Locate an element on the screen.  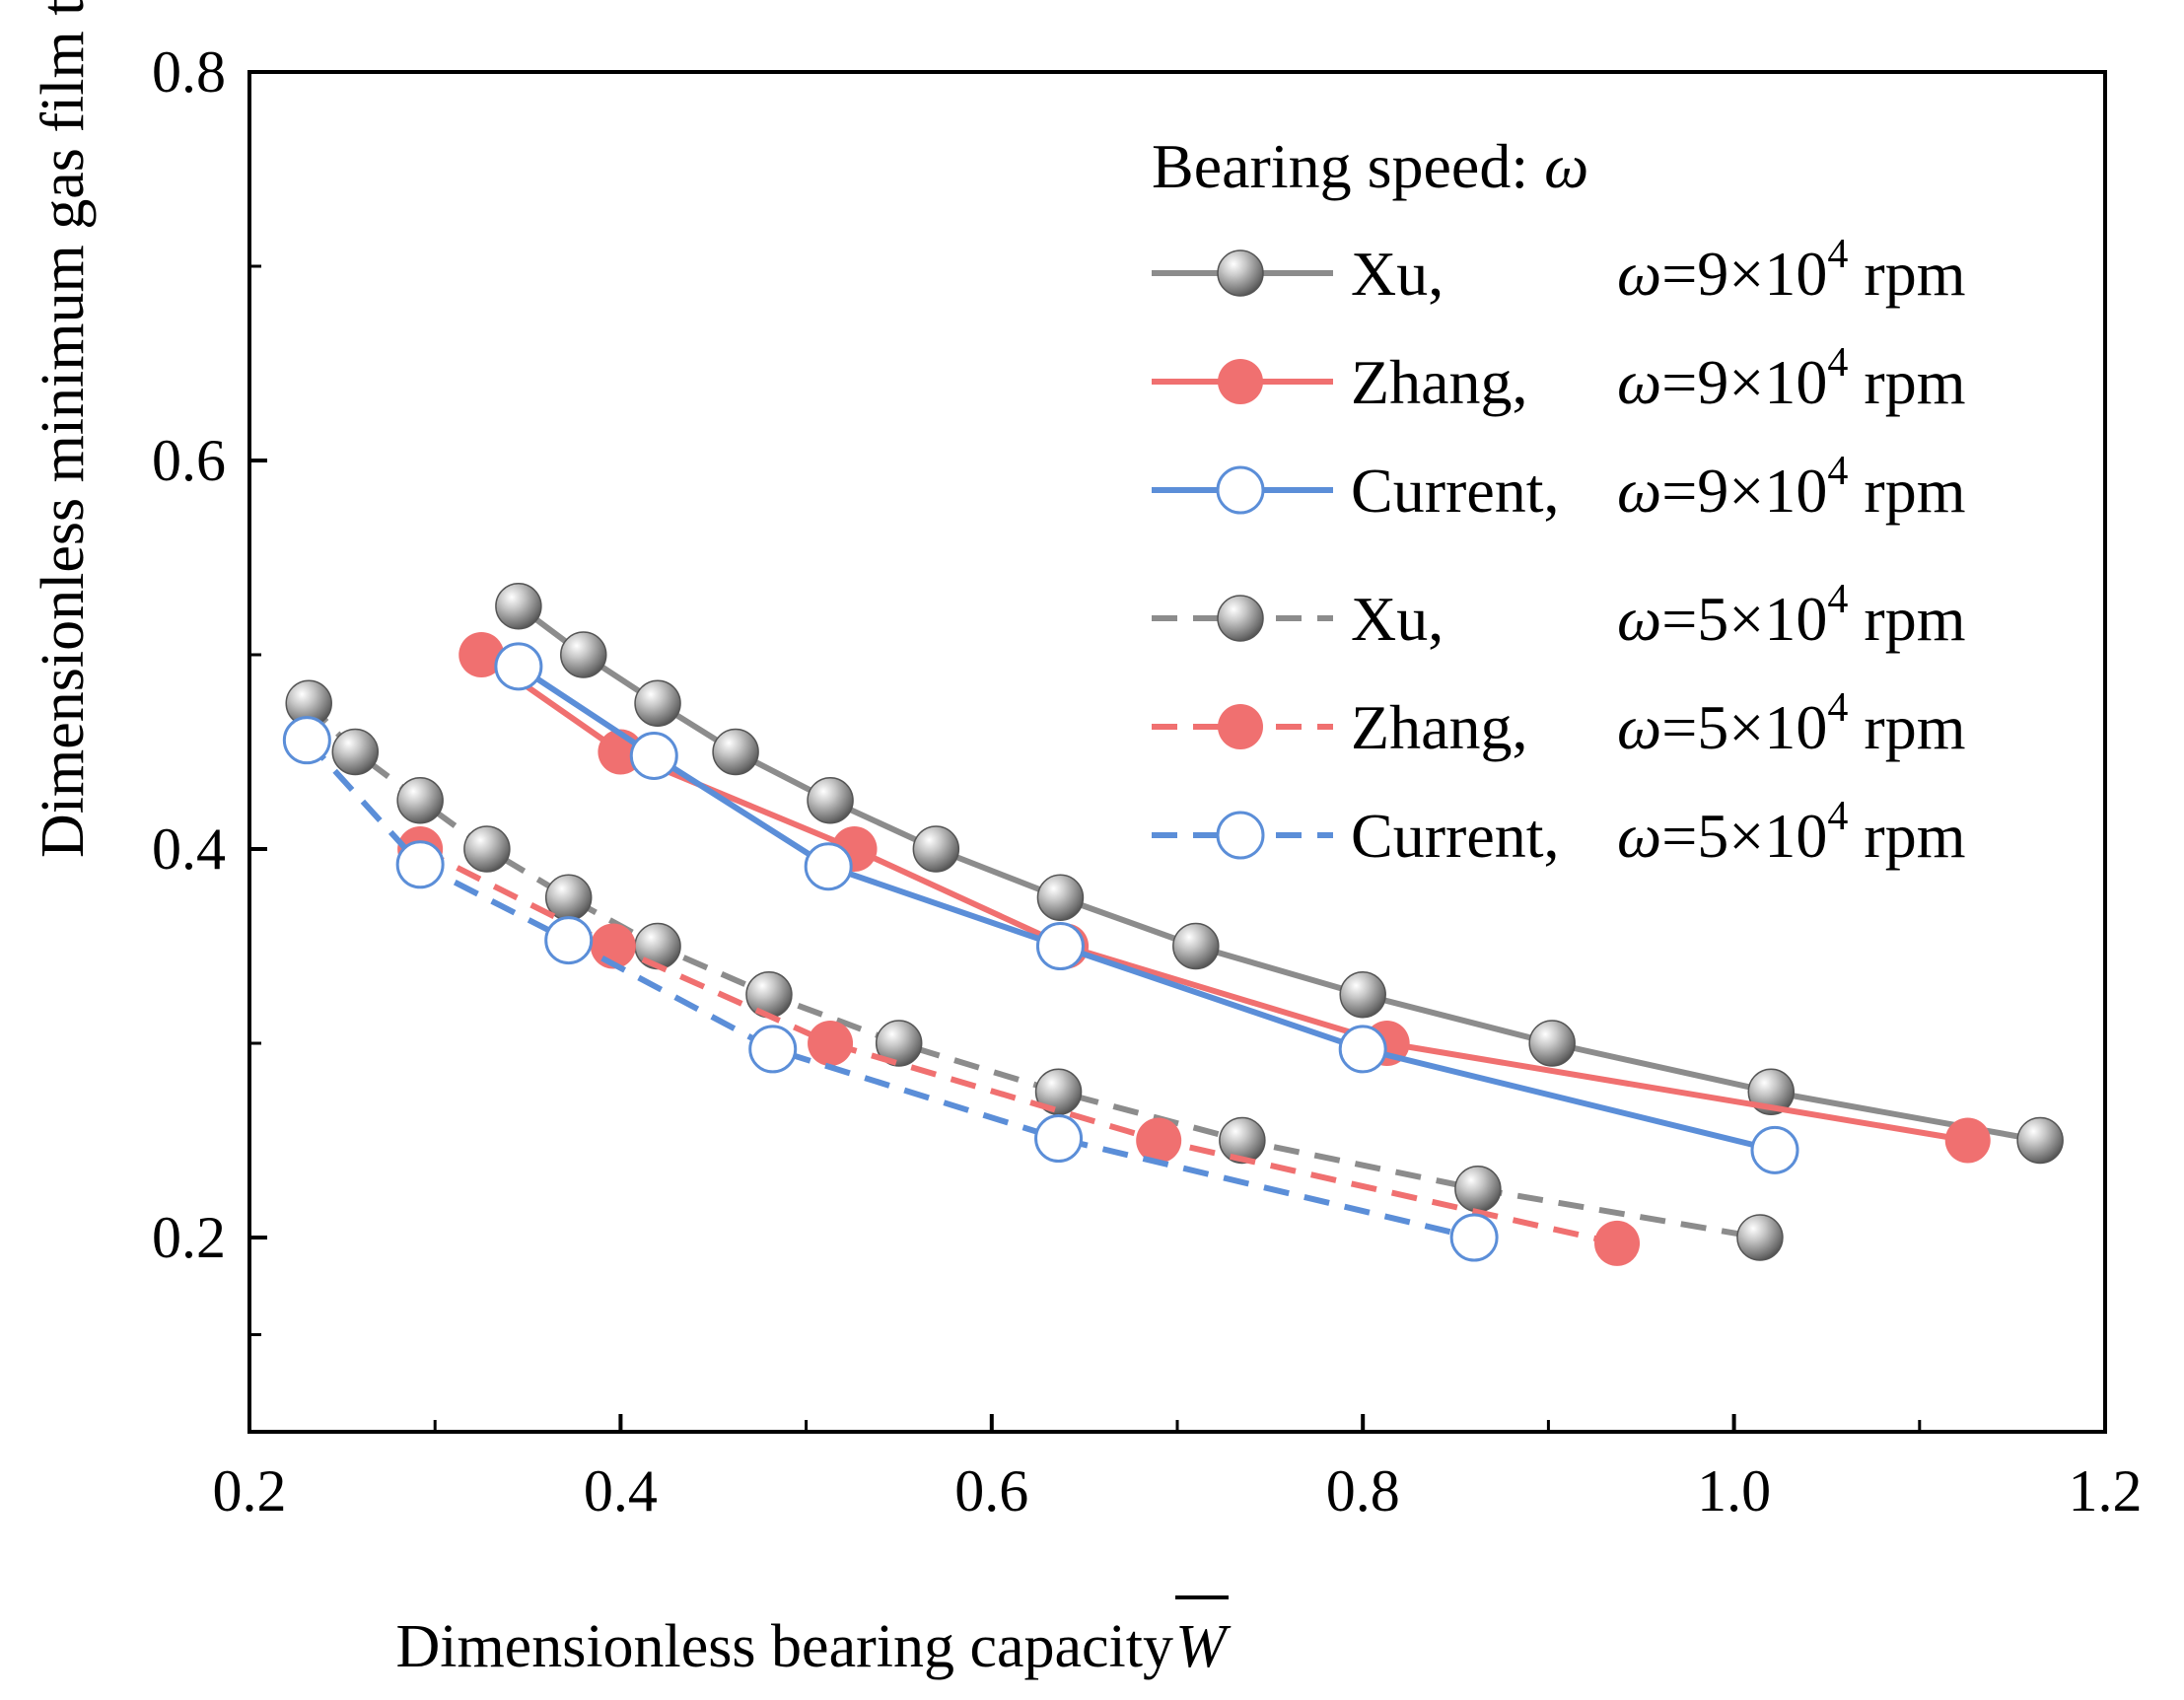
x-axis-symbol-text: W is located at coordinates (1203, 1646).